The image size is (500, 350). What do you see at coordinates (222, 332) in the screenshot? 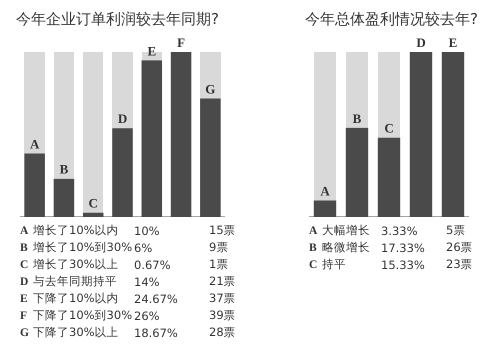
I see `text: 28票` at bounding box center [222, 332].